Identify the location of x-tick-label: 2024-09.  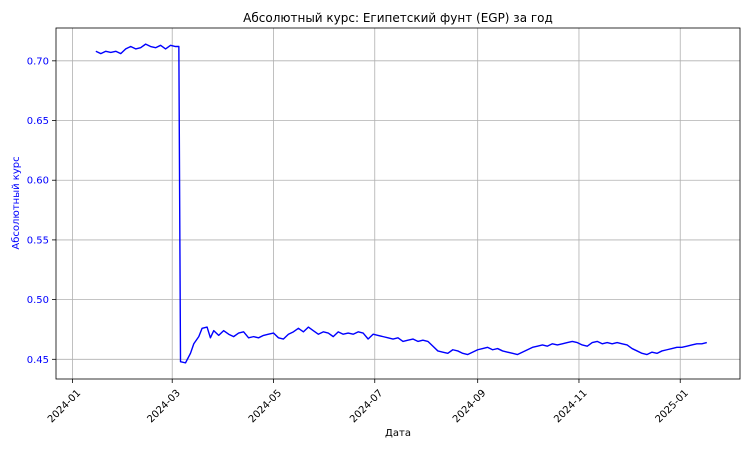
(469, 406).